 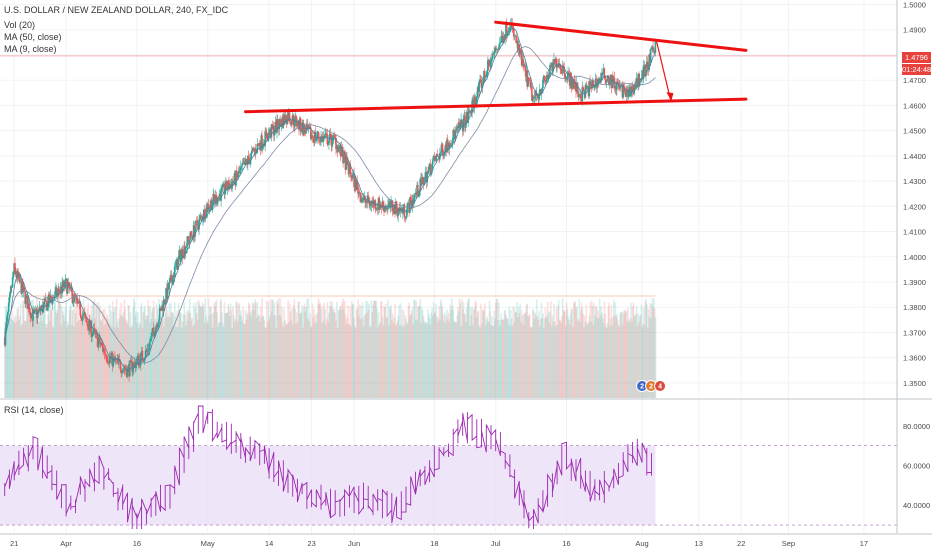 I want to click on time-tick-label: Aug, so click(x=641, y=543).